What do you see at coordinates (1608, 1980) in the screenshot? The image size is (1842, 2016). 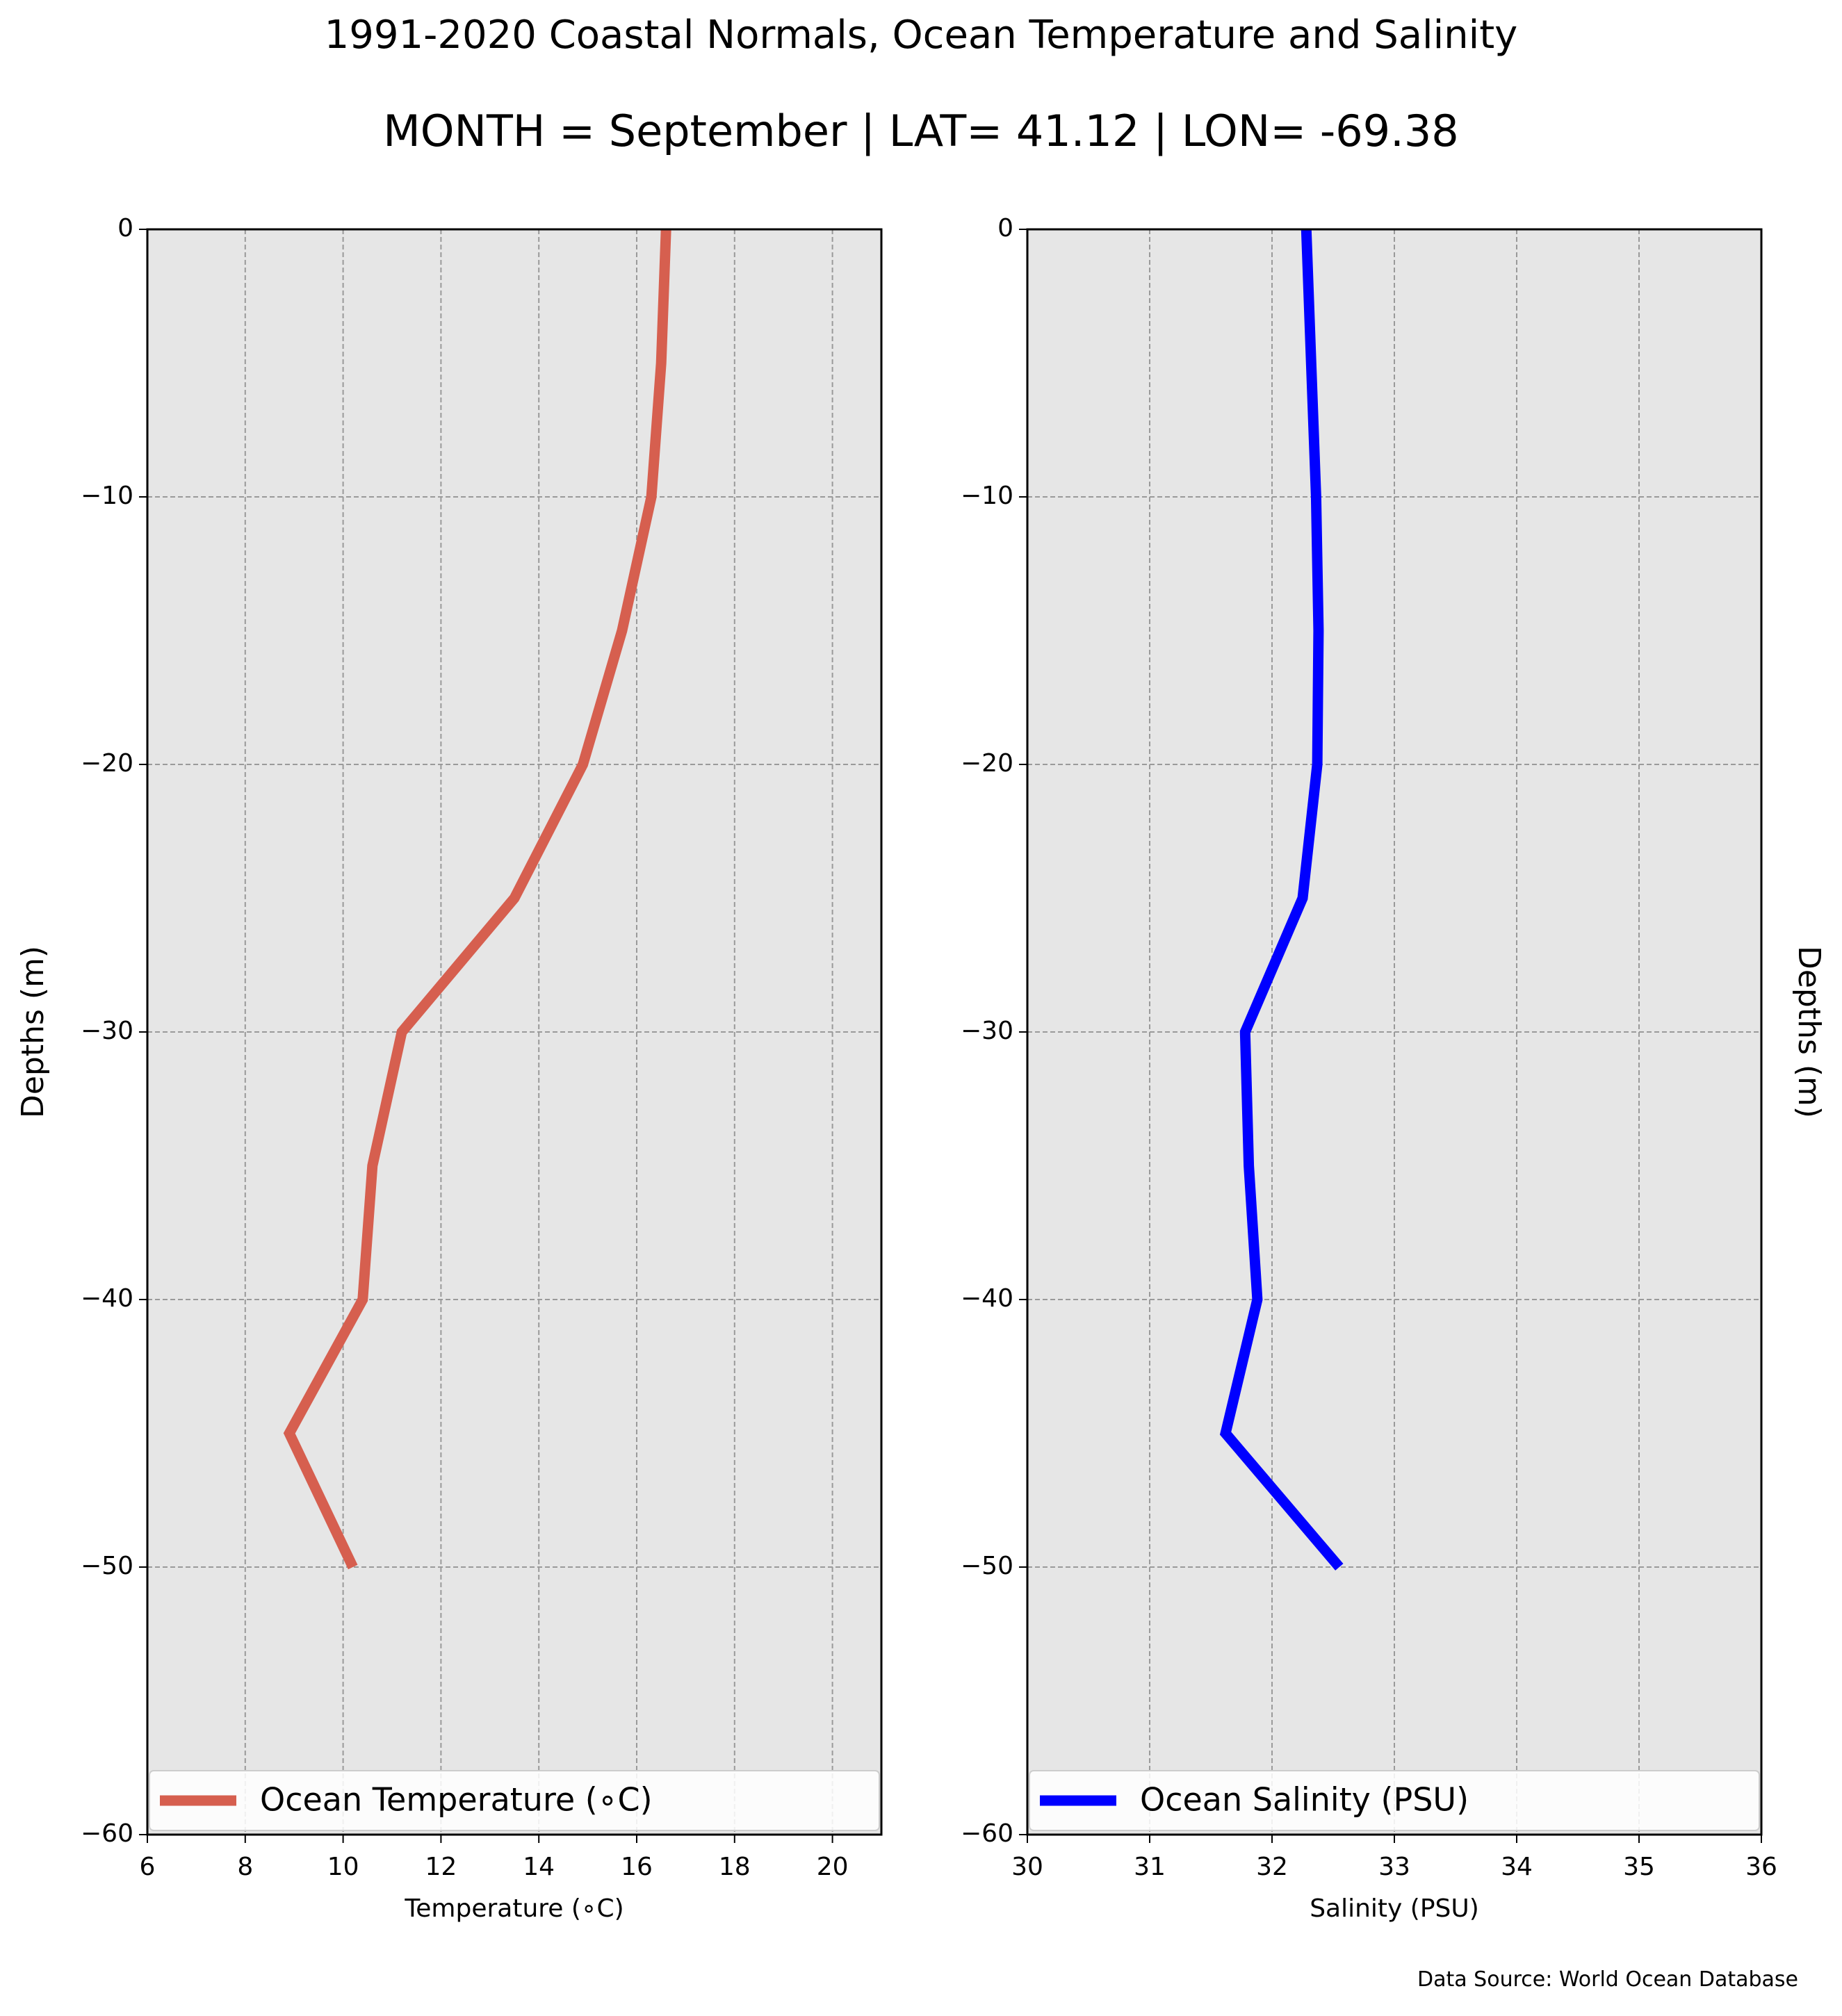 I see `source-note: Data Source: World Ocean Database` at bounding box center [1608, 1980].